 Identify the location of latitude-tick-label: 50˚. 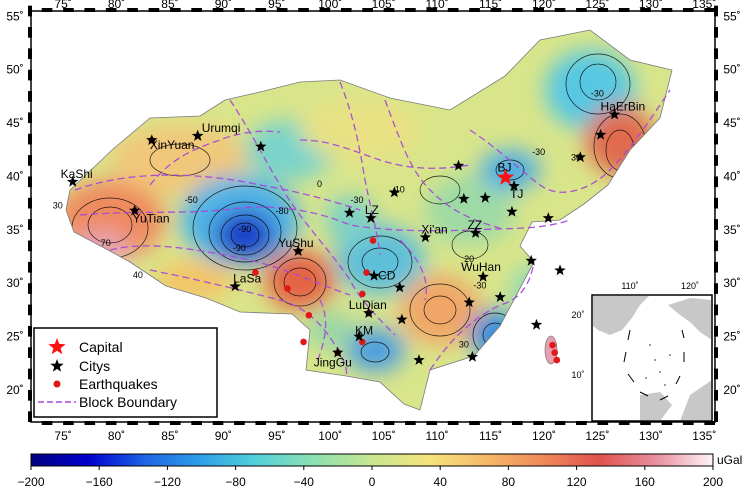
(14, 70).